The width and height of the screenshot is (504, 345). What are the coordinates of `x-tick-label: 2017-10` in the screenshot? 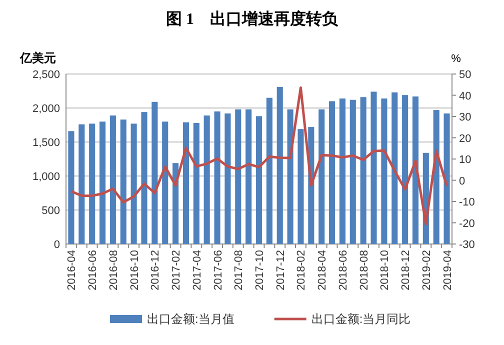 It's located at (260, 270).